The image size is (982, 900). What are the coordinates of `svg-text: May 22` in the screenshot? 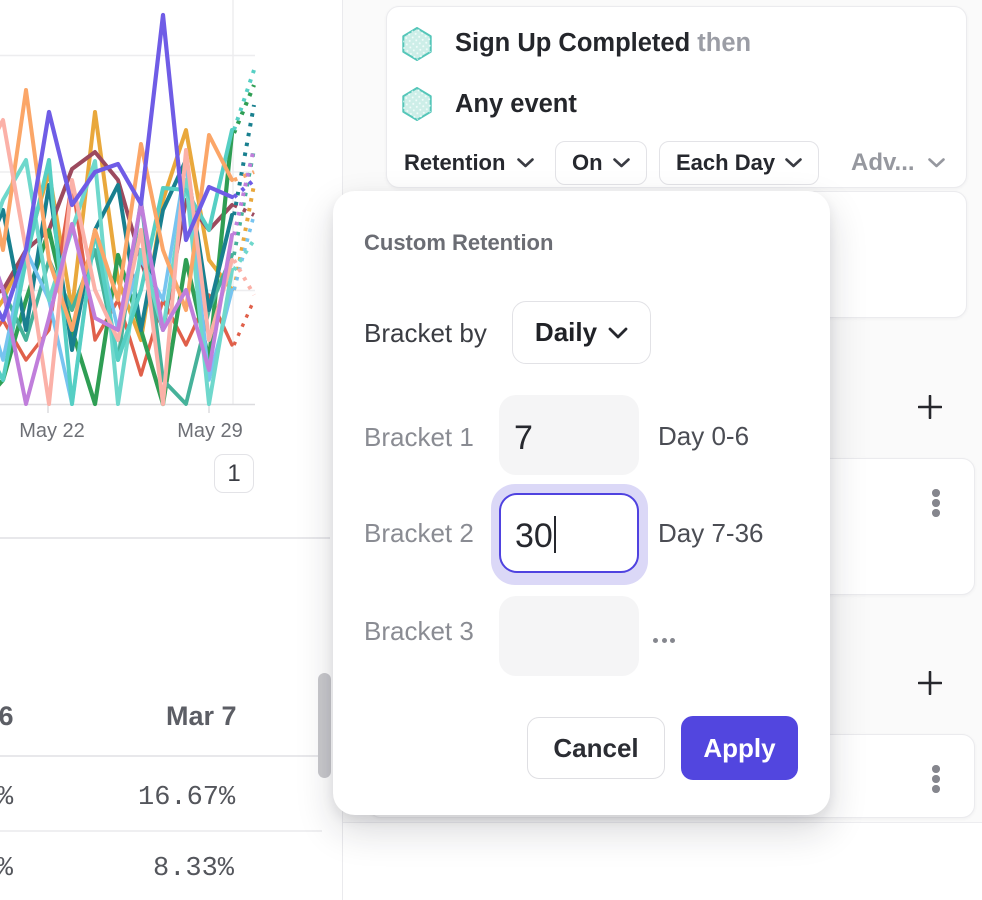 It's located at (52, 431).